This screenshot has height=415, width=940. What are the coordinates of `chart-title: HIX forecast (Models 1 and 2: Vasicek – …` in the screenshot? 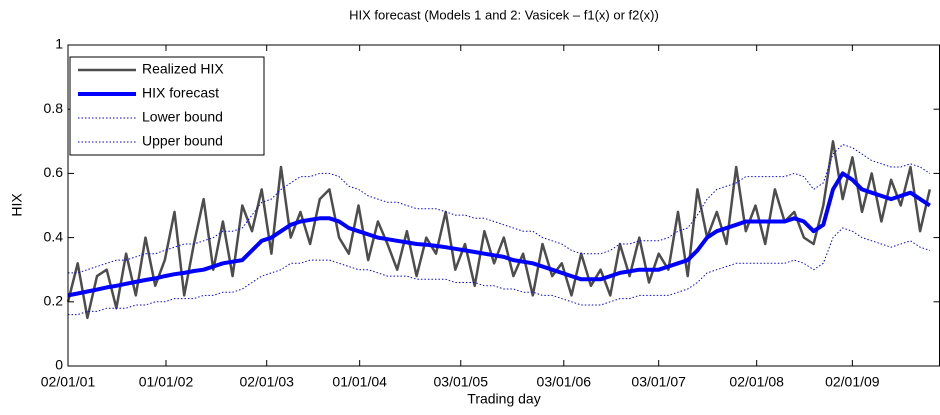 It's located at (504, 14).